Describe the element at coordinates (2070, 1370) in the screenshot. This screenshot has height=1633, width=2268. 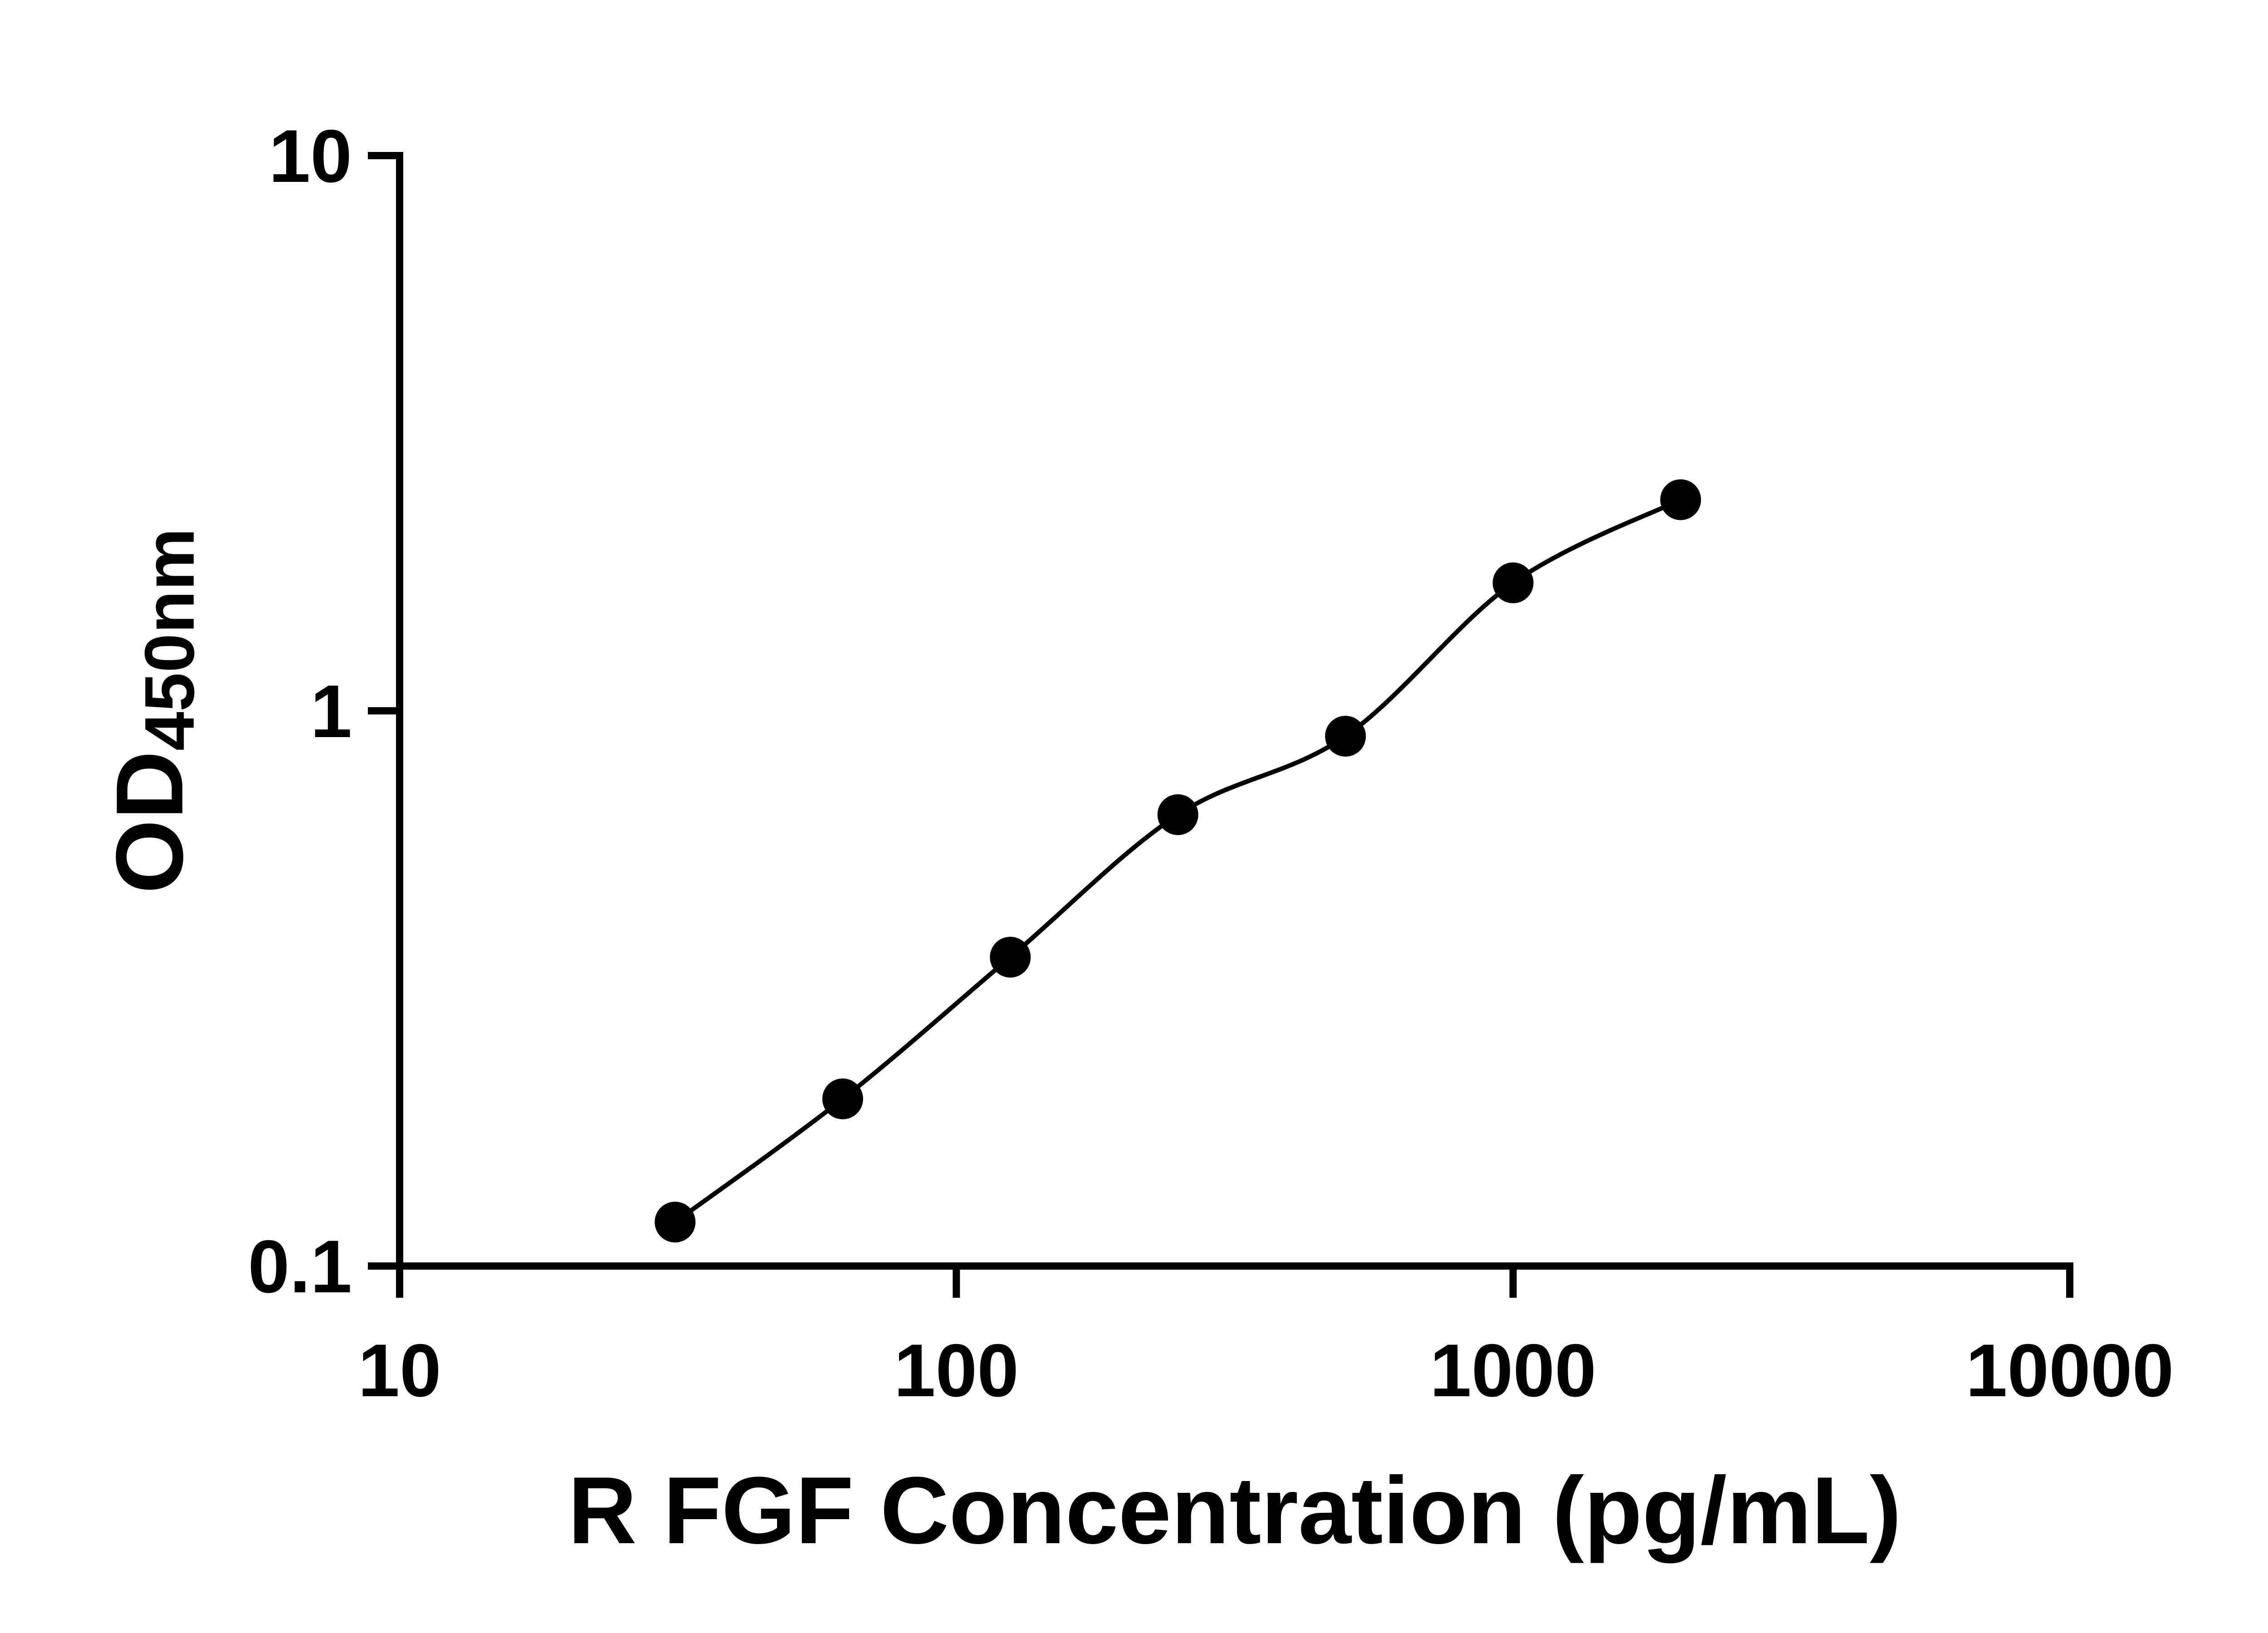
I see `x-tick-label: 10000` at that location.